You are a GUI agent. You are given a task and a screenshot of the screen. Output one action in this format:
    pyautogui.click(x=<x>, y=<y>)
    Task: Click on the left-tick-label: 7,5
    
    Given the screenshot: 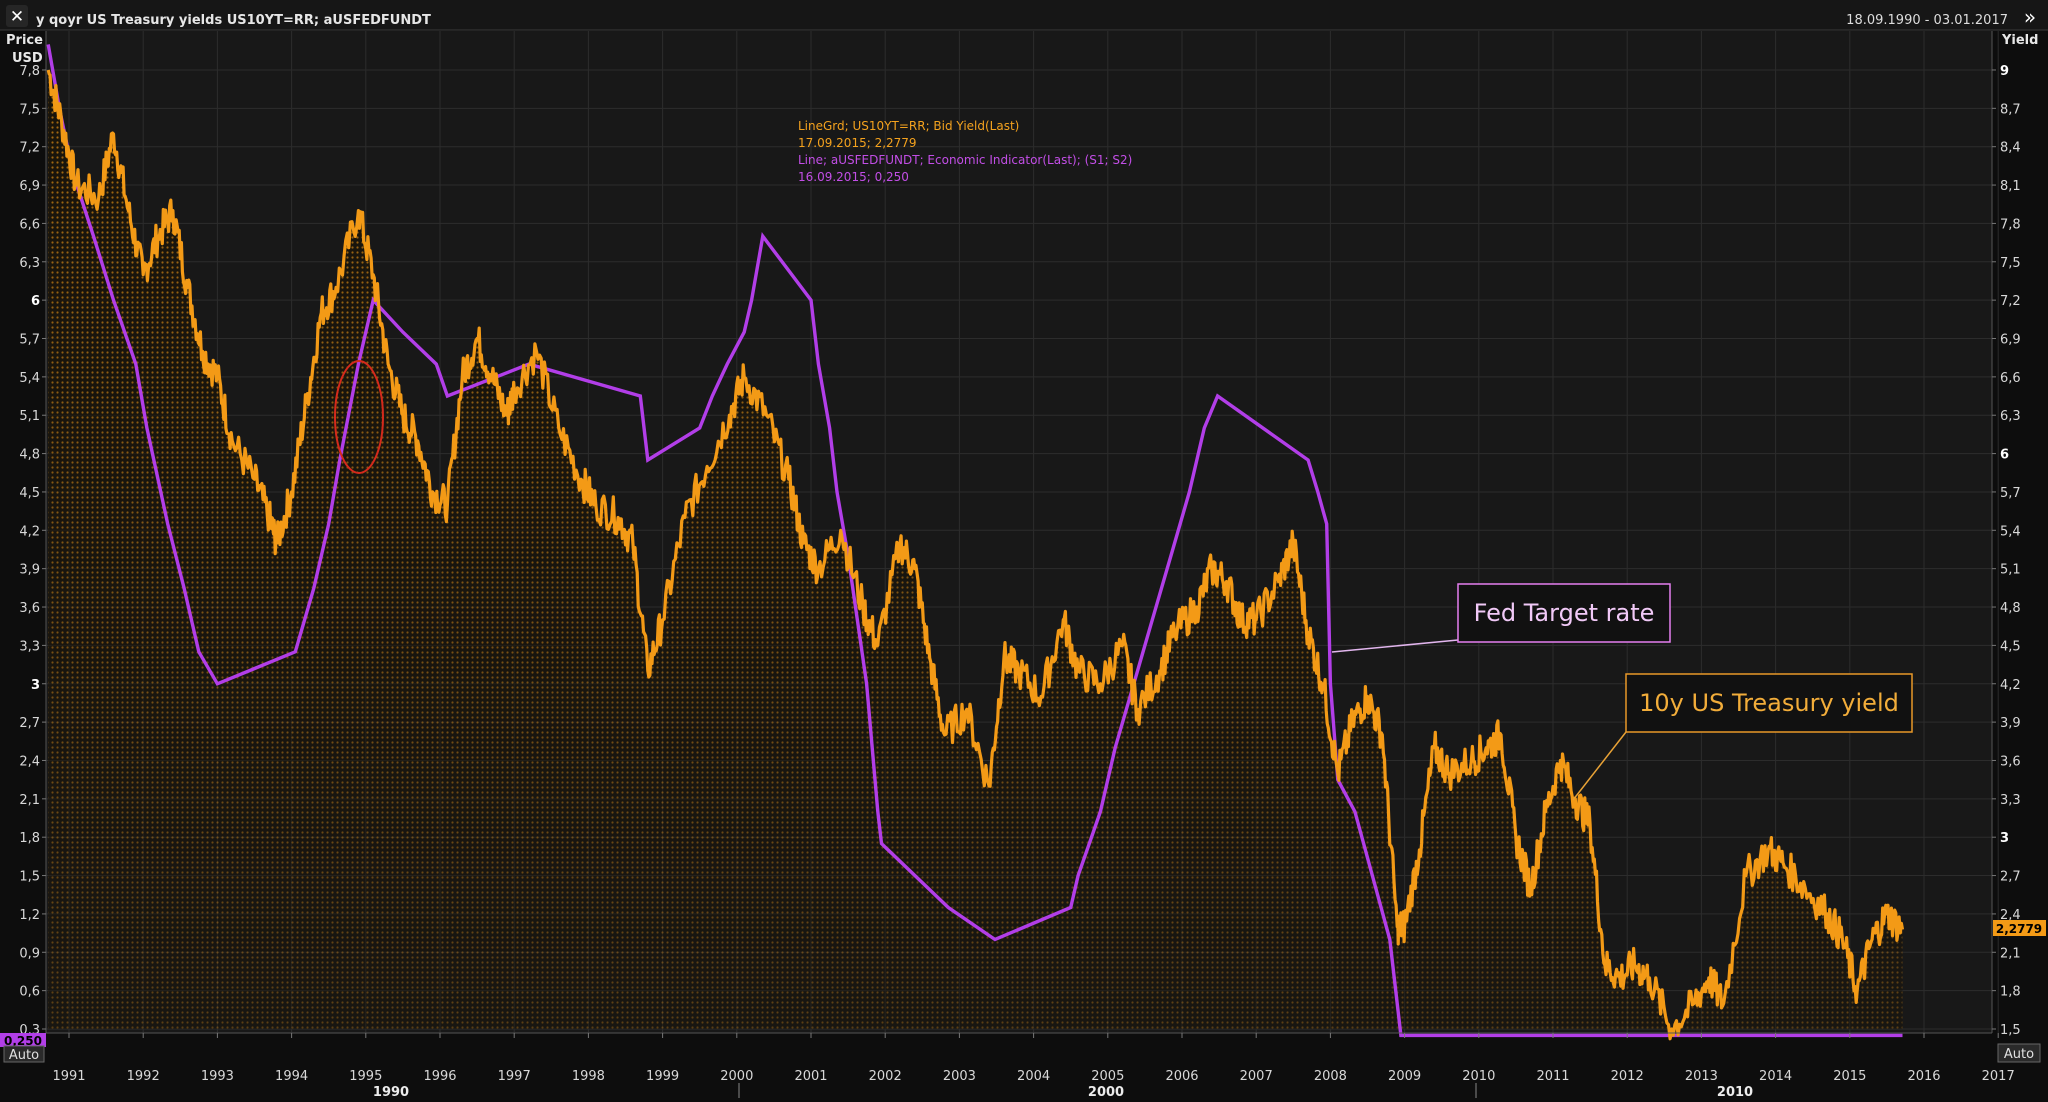 What is the action you would take?
    pyautogui.click(x=29, y=109)
    